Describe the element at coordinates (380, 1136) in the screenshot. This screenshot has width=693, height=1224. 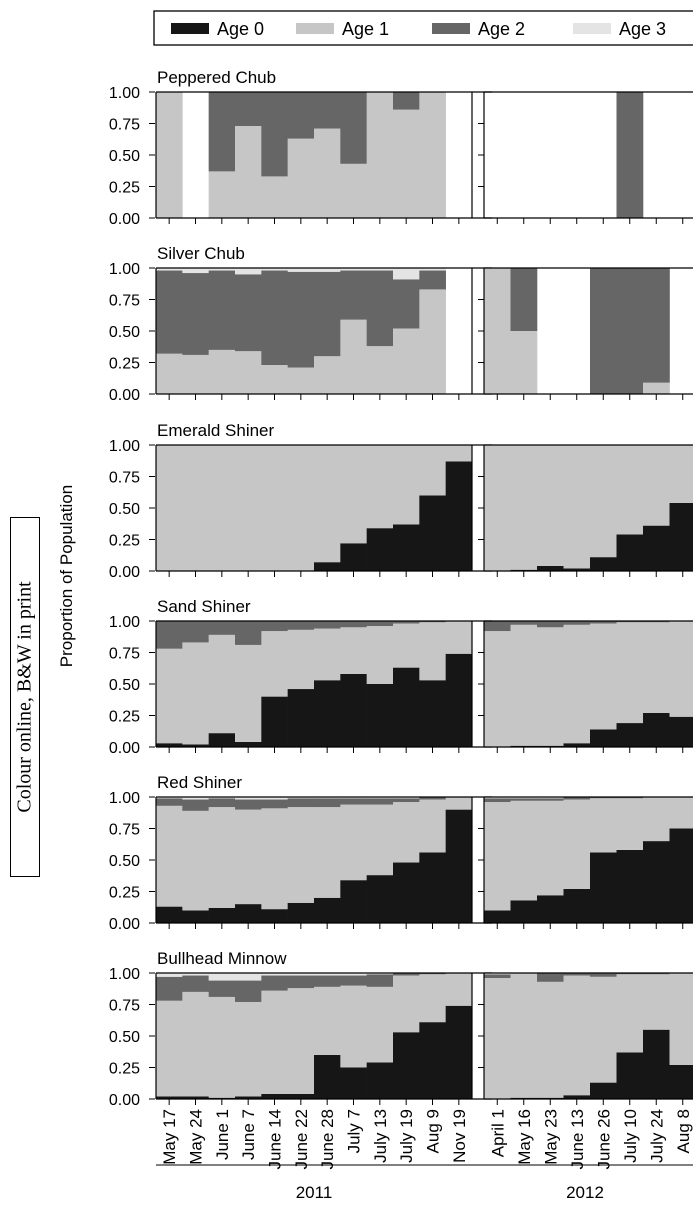
I see `x-tick-label: July 13` at that location.